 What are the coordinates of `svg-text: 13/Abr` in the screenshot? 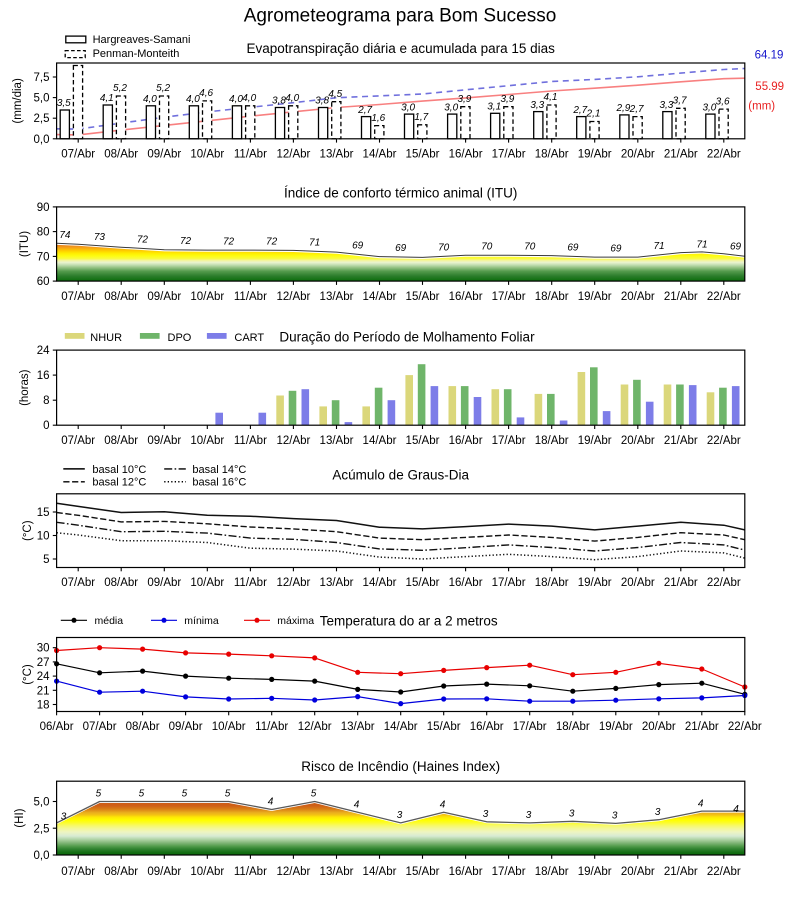 It's located at (337, 297).